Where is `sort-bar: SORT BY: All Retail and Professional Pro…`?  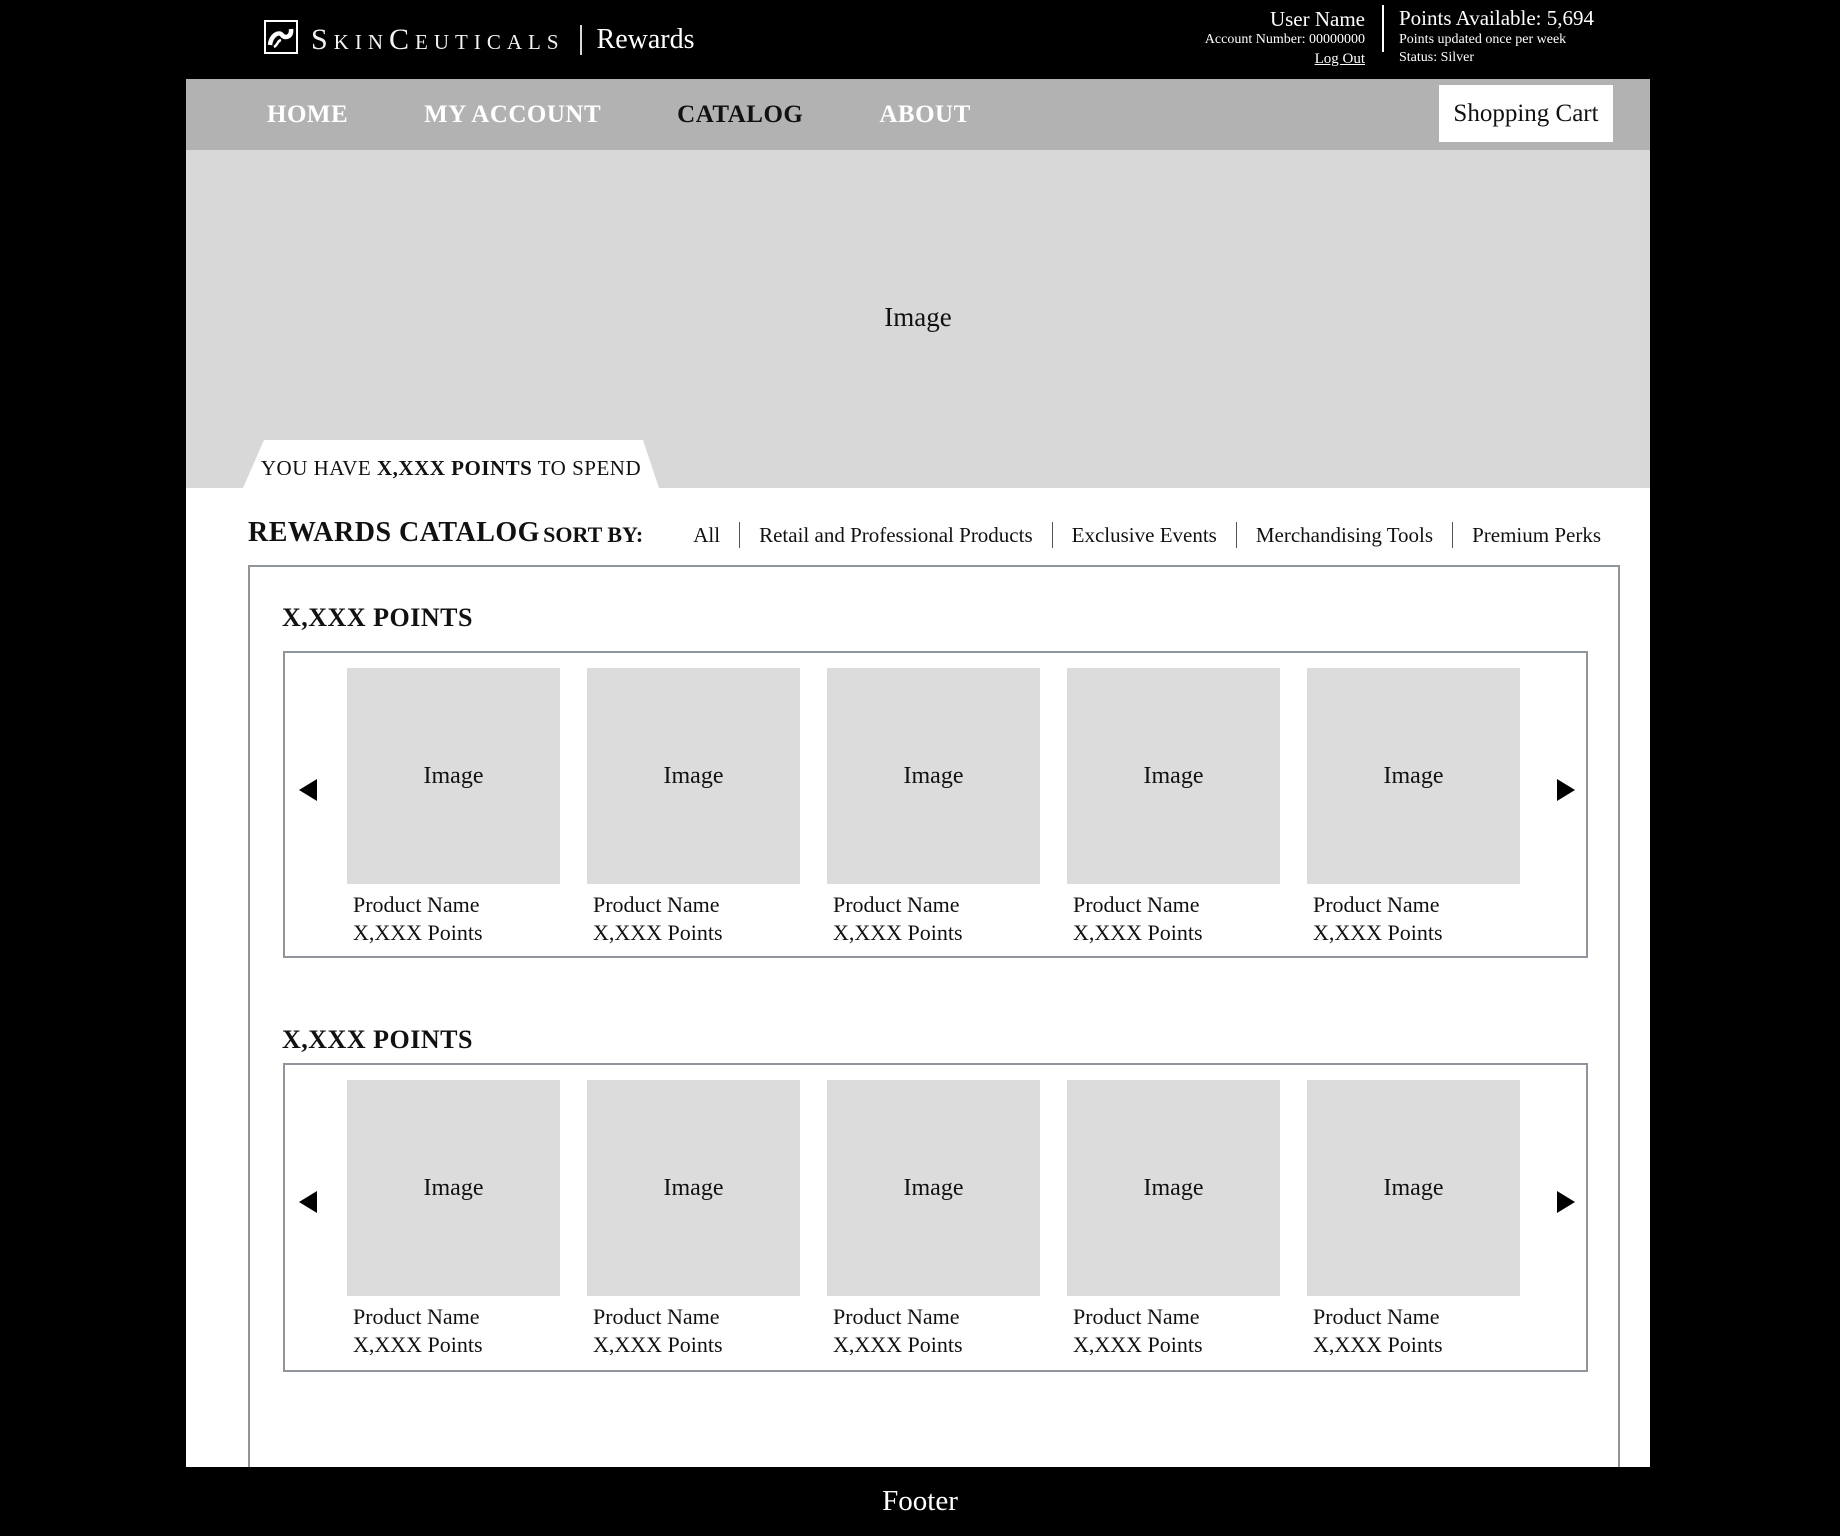
sort-bar: SORT BY: All Retail and Professional Pro… is located at coordinates (1081, 535).